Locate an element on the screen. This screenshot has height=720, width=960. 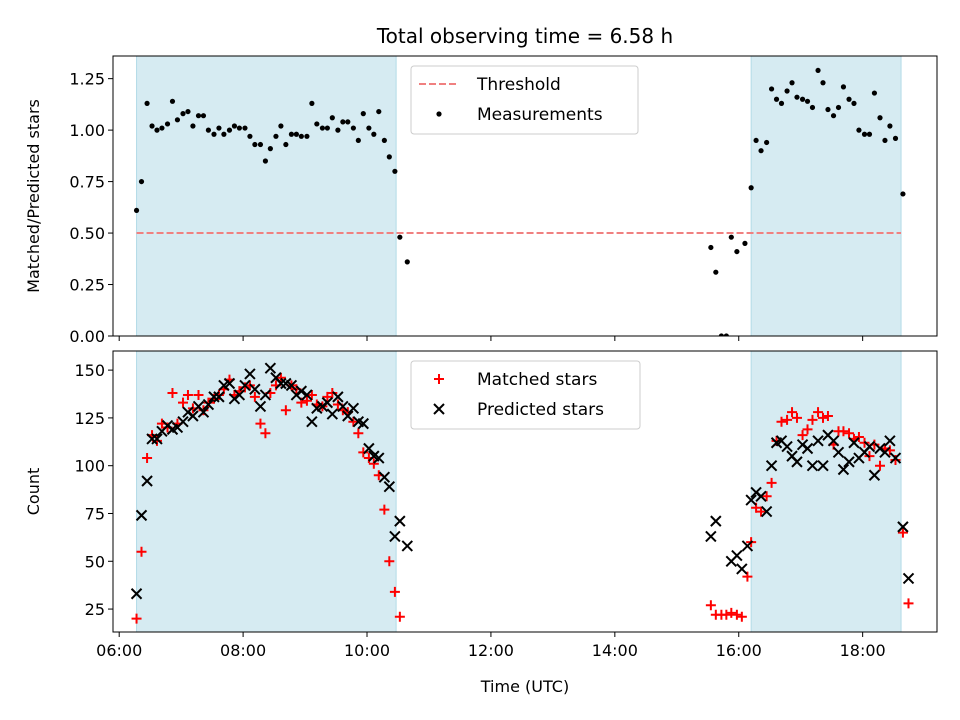
y-tick-label: 0.25 is located at coordinates (87, 285).